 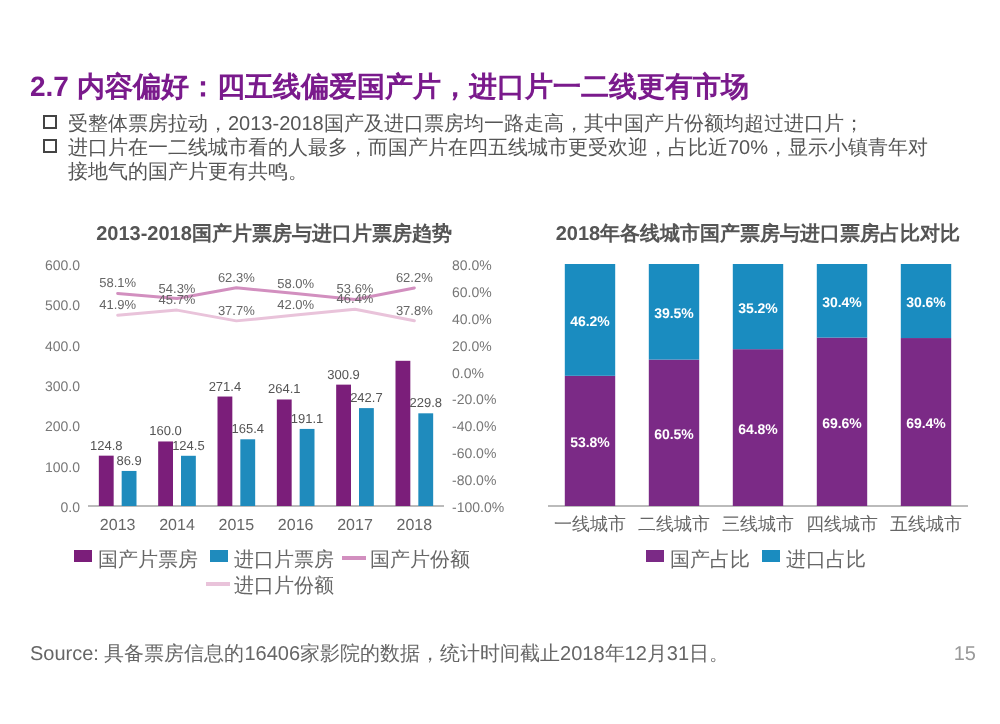 What do you see at coordinates (237, 525) in the screenshot?
I see `x-tick-label: 2015` at bounding box center [237, 525].